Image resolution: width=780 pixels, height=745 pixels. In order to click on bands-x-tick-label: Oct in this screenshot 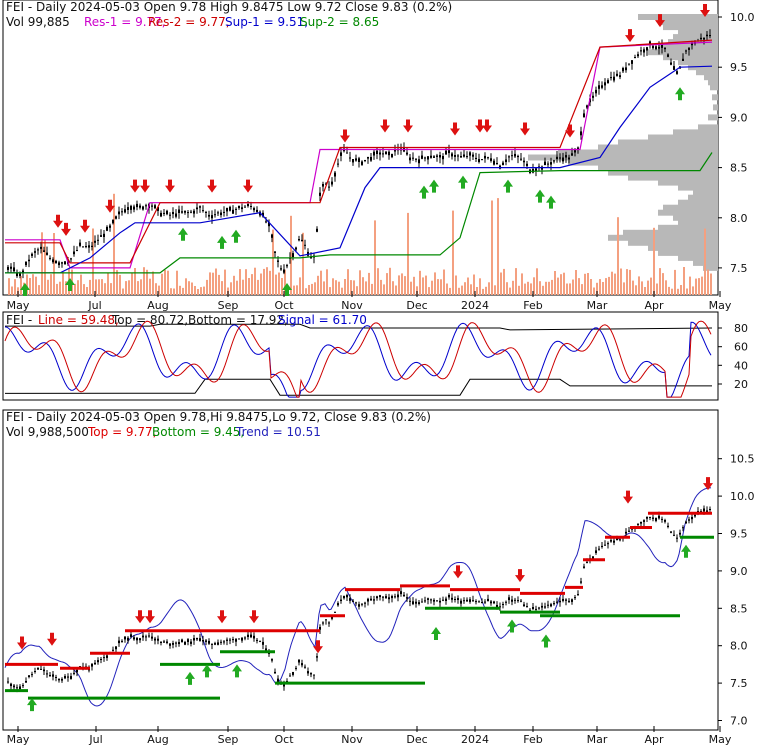, I will do `click(284, 739)`.